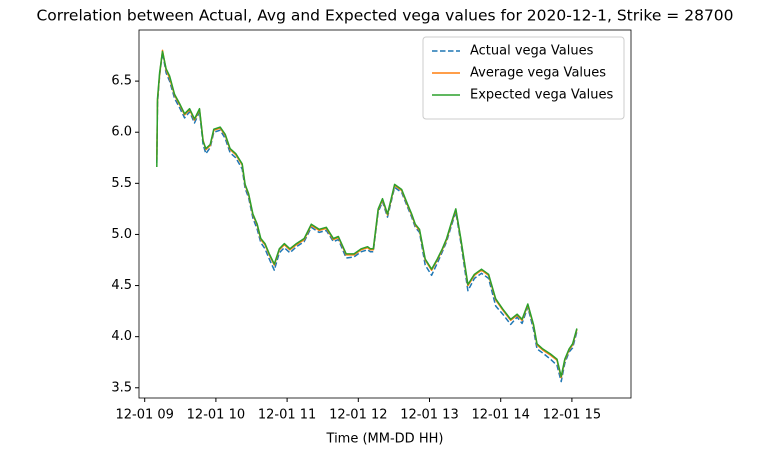 The image size is (766, 455). What do you see at coordinates (121, 336) in the screenshot?
I see `y-tick-label: 4.0` at bounding box center [121, 336].